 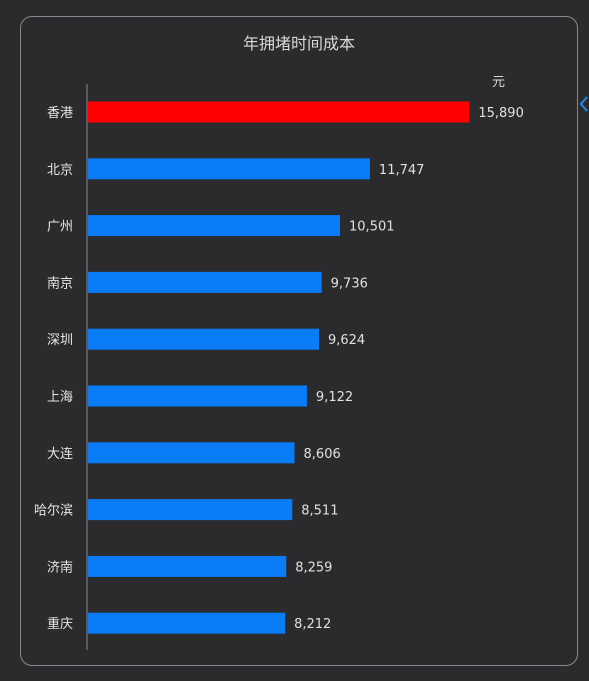 What do you see at coordinates (346, 340) in the screenshot?
I see `value-label: 9,624` at bounding box center [346, 340].